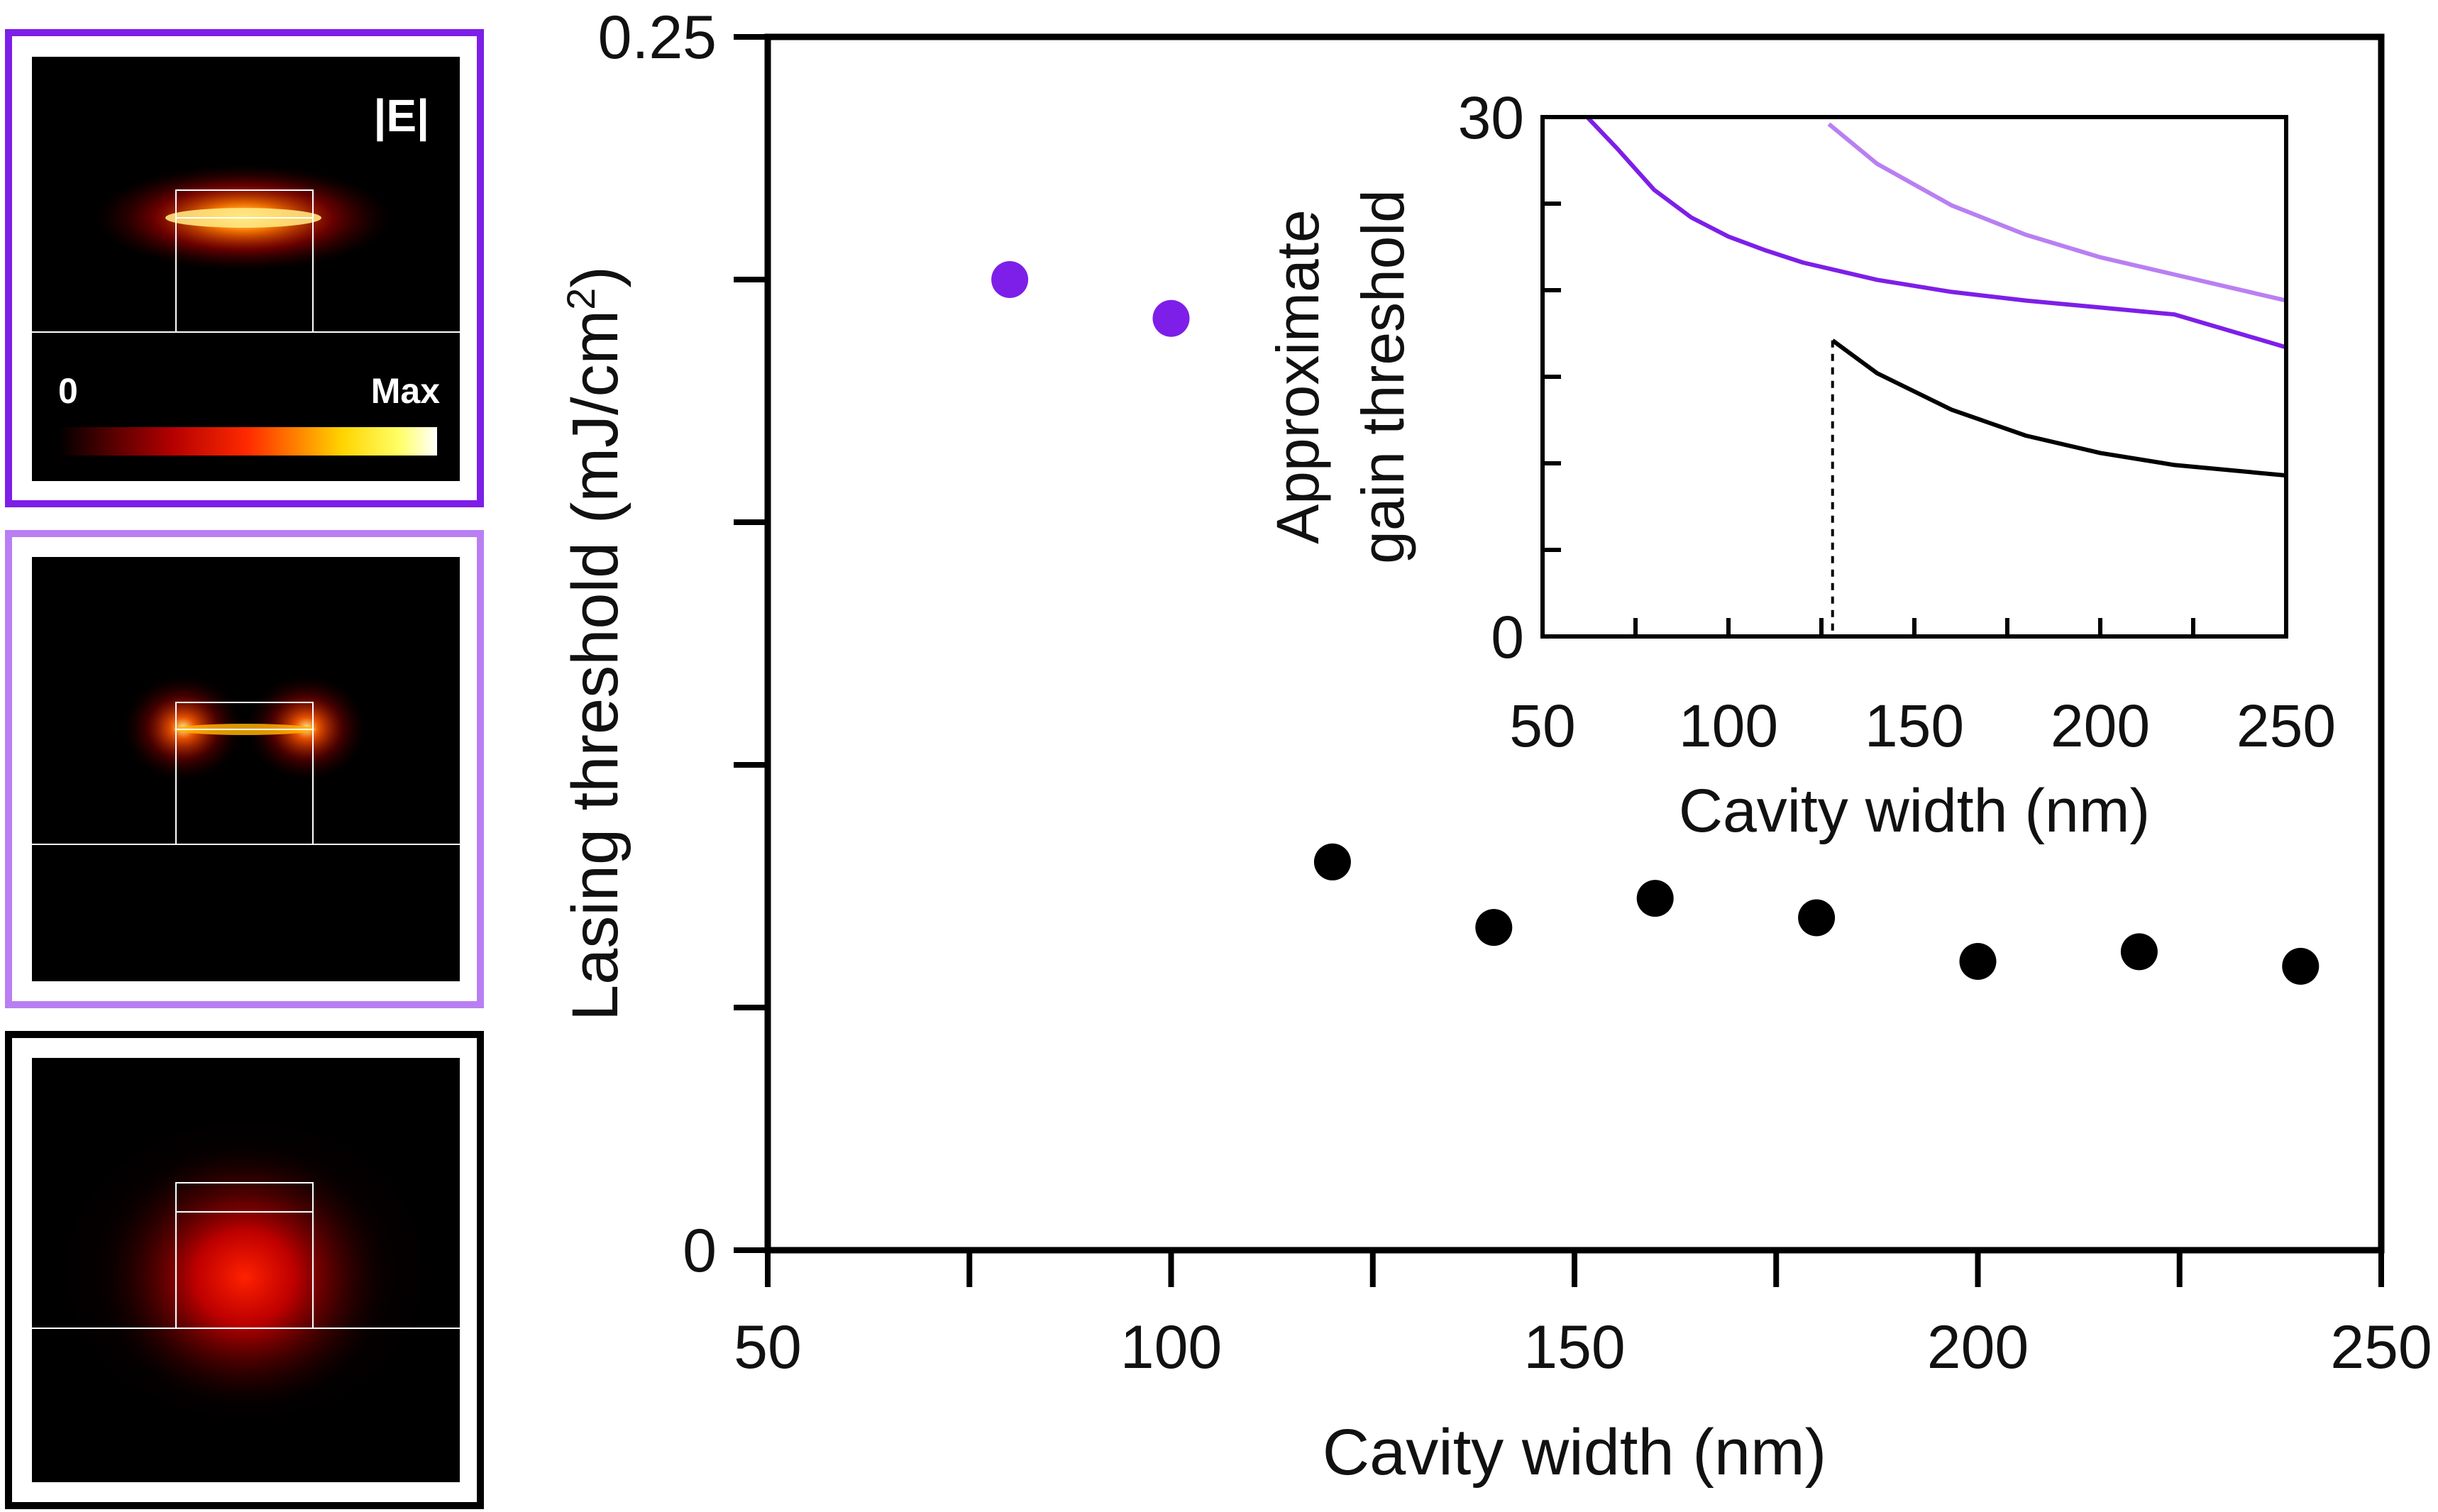 The image size is (2438, 1512). I want to click on main-y-axis-label: Lasing threshold (mJ/cm2), so click(594, 643).